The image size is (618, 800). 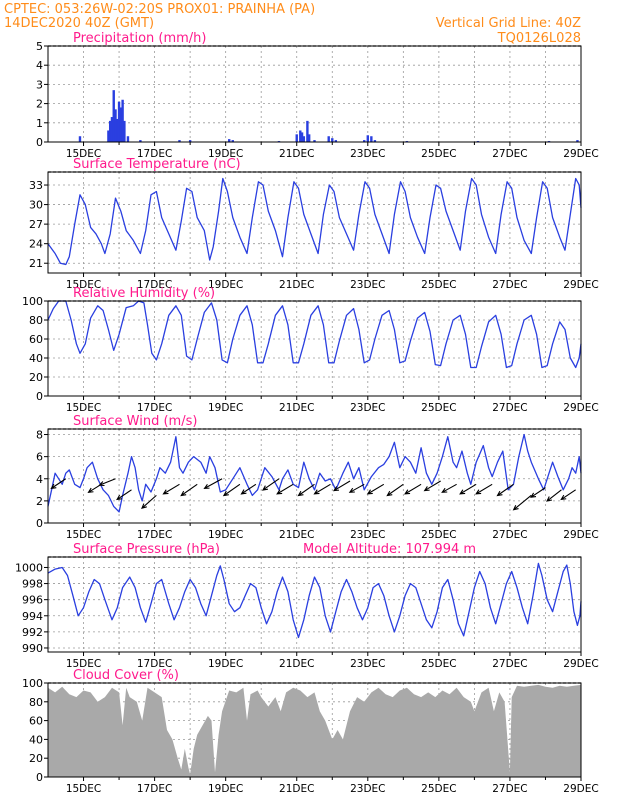 I want to click on header-date: 14DEC2020 40Z (GMT), so click(x=79, y=23).